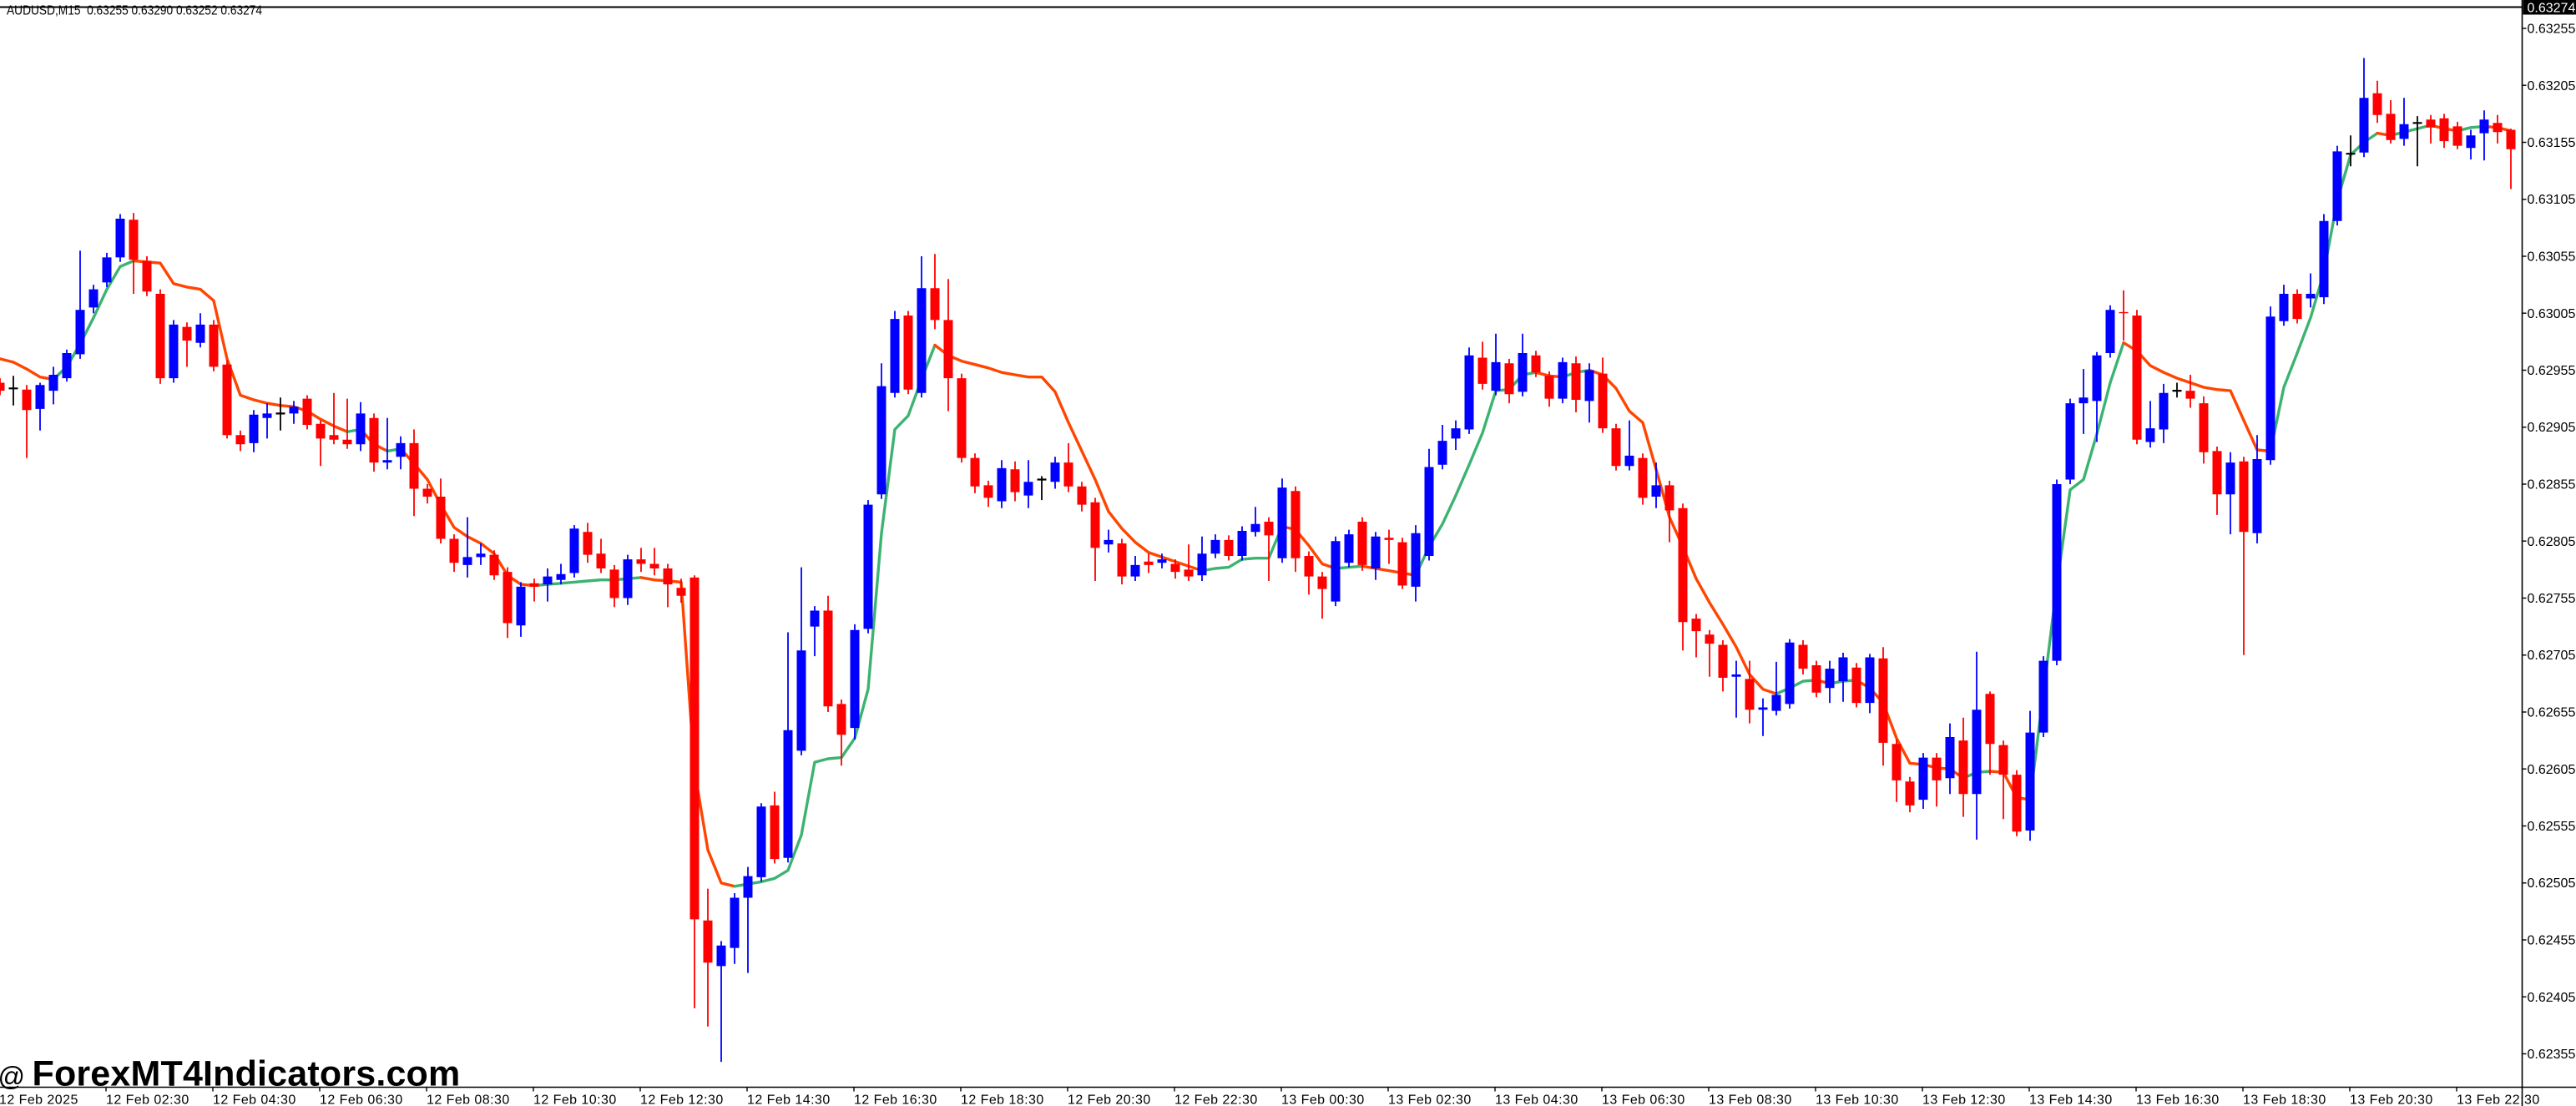 The width and height of the screenshot is (2576, 1106). What do you see at coordinates (2552, 656) in the screenshot?
I see `svg-text: 0.62705` at bounding box center [2552, 656].